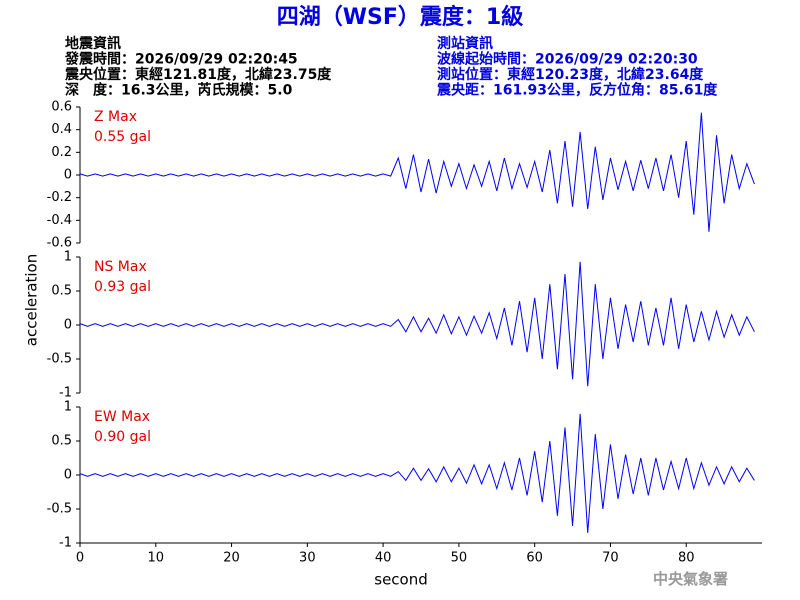 The image size is (800, 600). Describe the element at coordinates (32, 300) in the screenshot. I see `y-axis-label: acceleration` at that location.